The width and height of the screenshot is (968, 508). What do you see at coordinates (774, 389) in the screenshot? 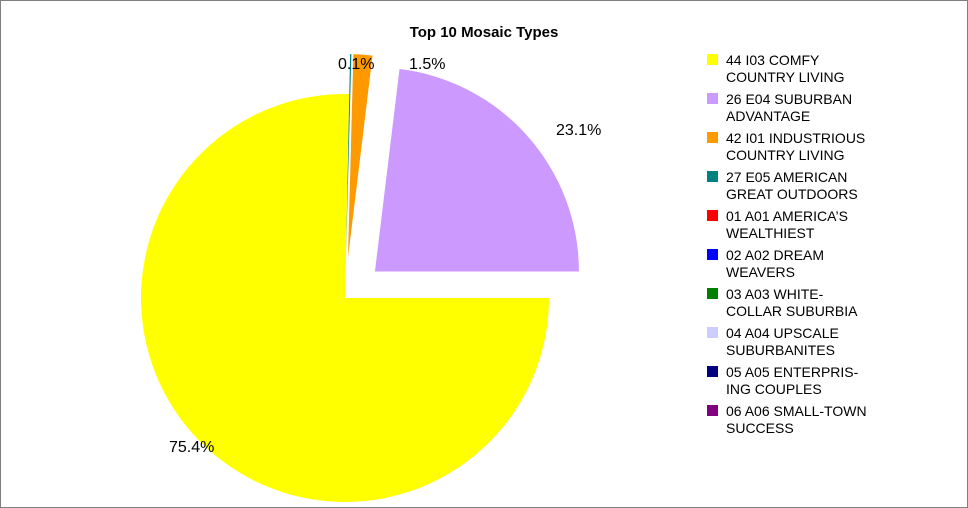
I see `legend-label: ING COUPLES` at bounding box center [774, 389].